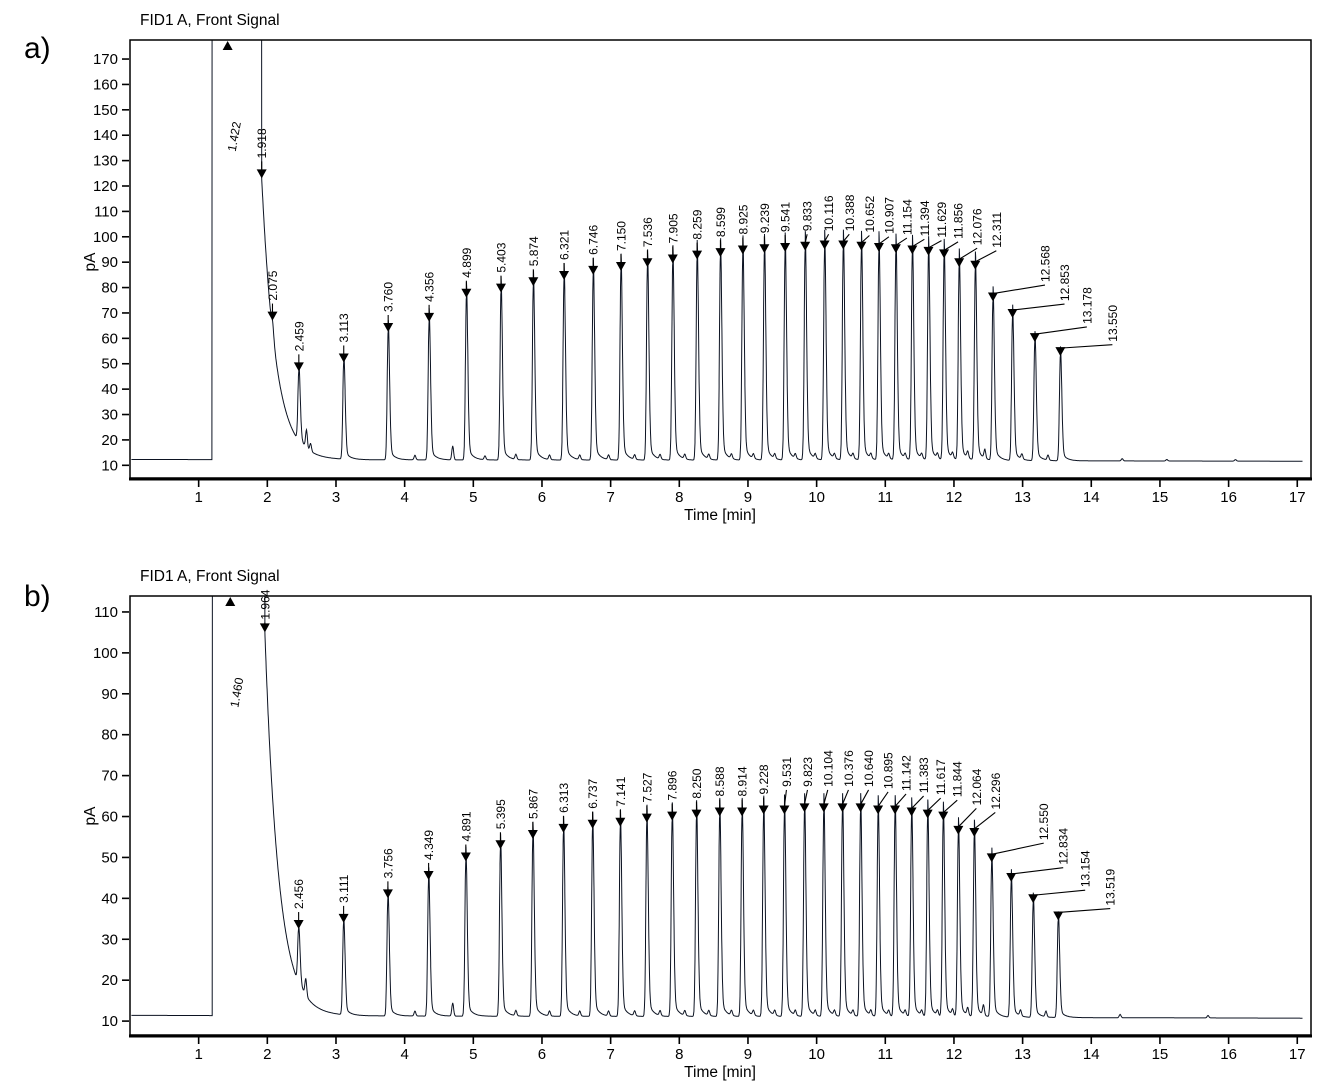  Describe the element at coordinates (786, 217) in the screenshot. I see `peak-label: 9.541` at that location.